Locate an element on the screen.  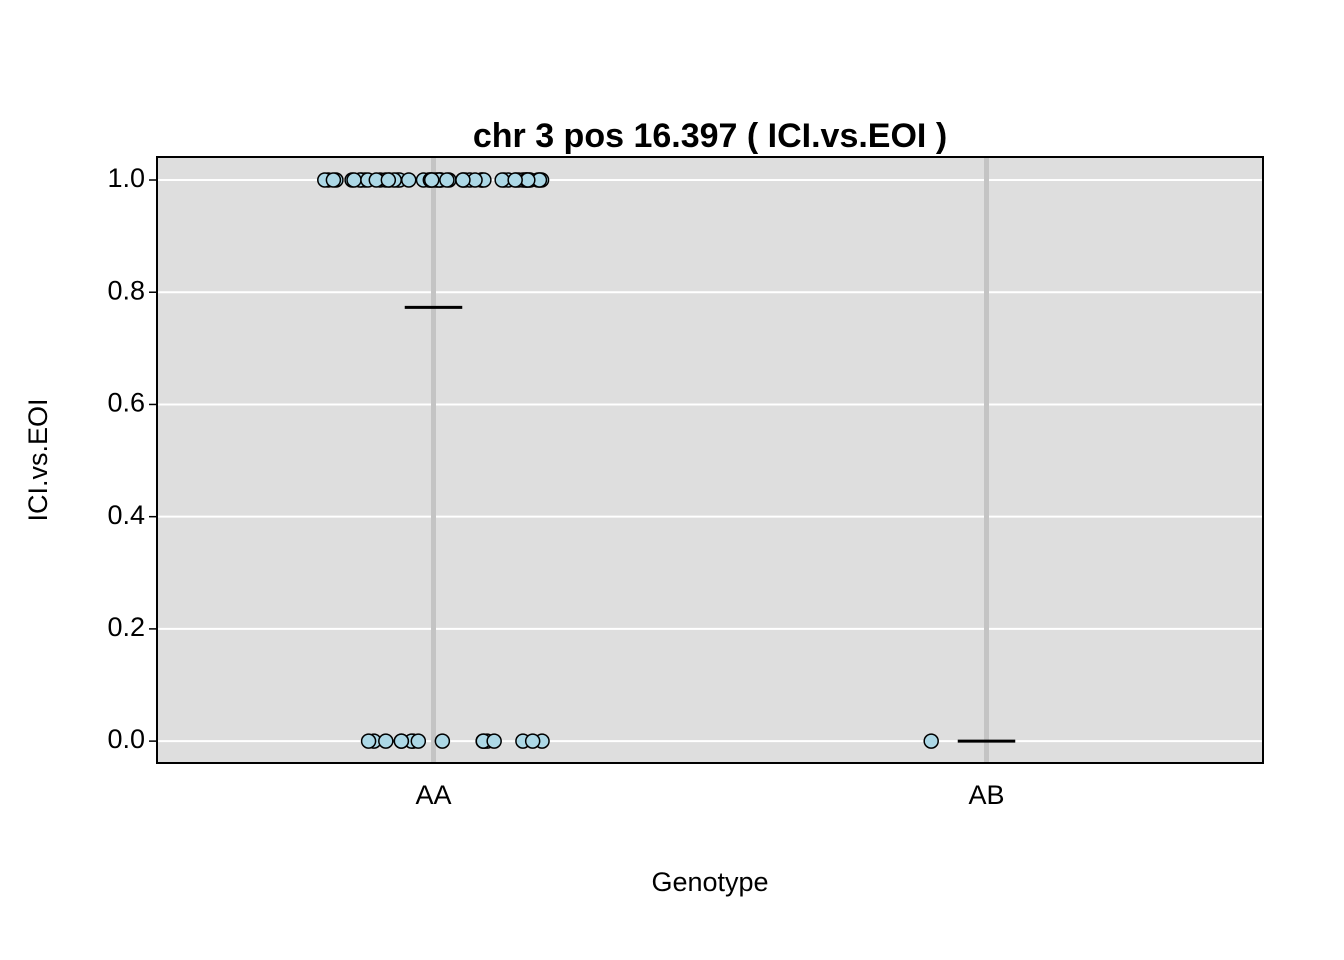
y-tick-label: 0.6 is located at coordinates (126, 403).